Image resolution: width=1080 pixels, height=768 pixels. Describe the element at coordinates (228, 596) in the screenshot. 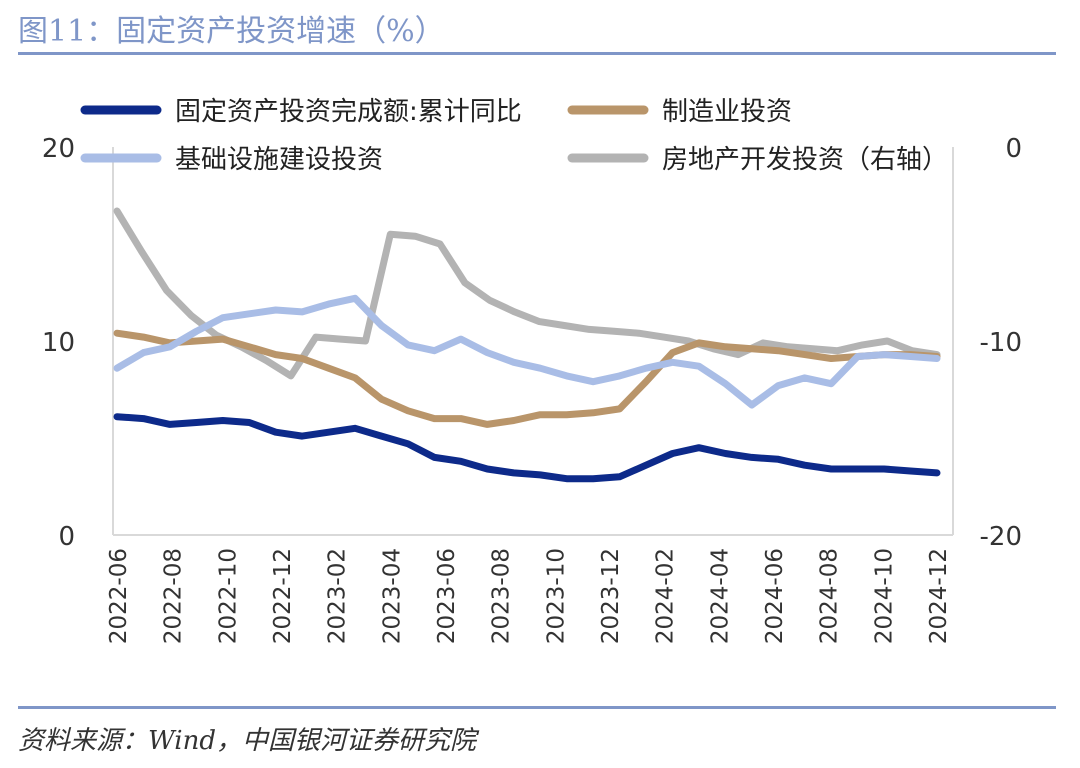

I see `x-tick-label: 2022-10` at that location.